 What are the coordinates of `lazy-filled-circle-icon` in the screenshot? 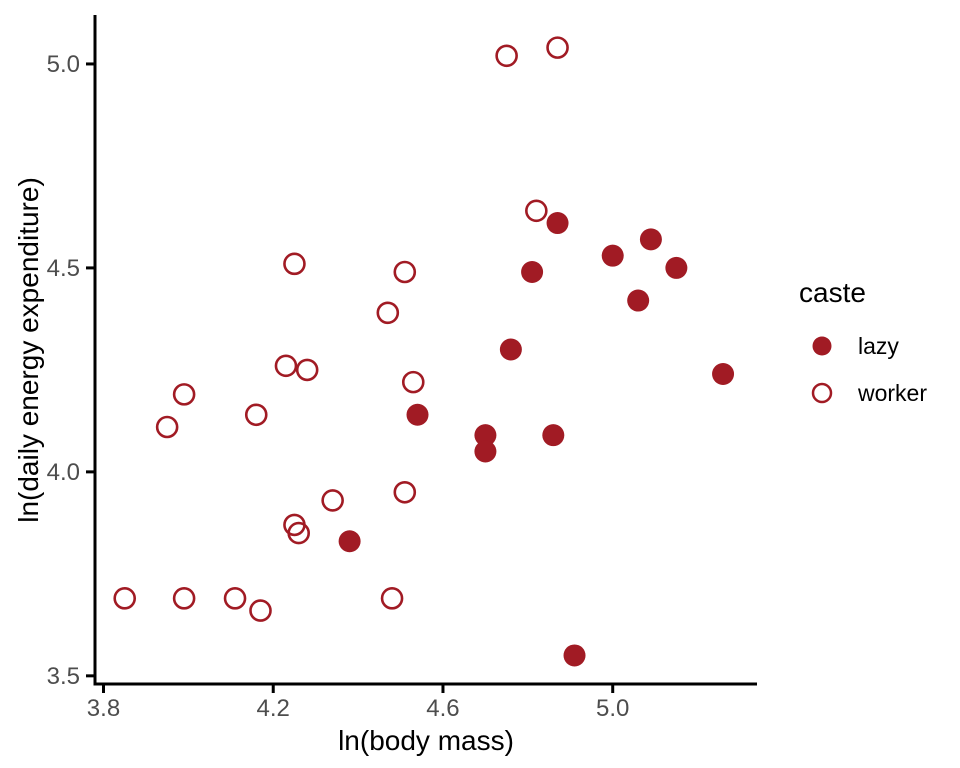 It's located at (822, 346).